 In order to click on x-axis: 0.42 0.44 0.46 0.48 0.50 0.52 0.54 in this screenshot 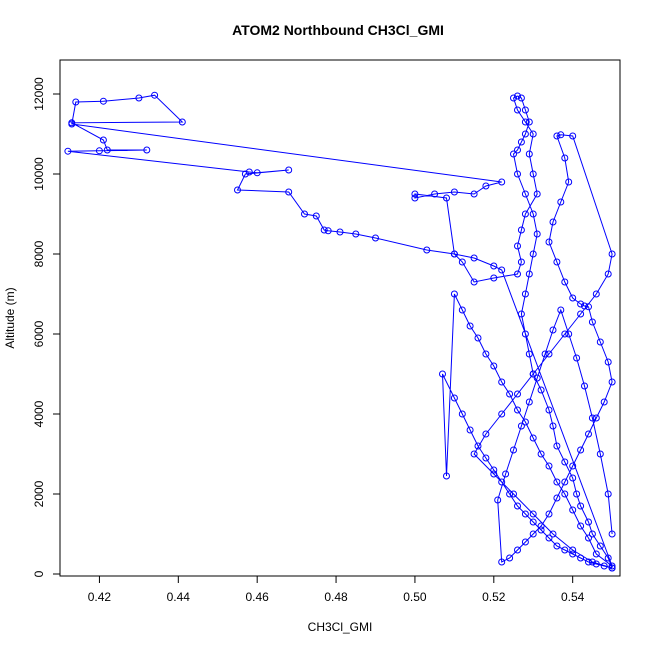, I will do `click(336, 590)`.